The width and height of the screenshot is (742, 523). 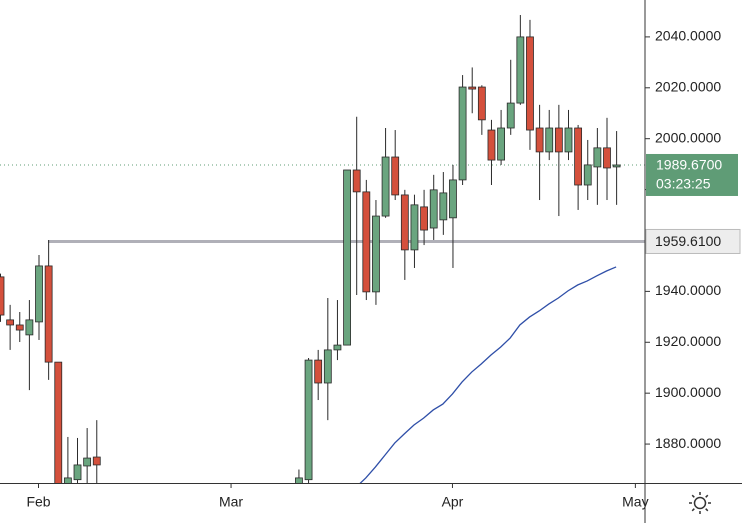 What do you see at coordinates (688, 137) in the screenshot?
I see `y-tick-label: 2000.0000` at bounding box center [688, 137].